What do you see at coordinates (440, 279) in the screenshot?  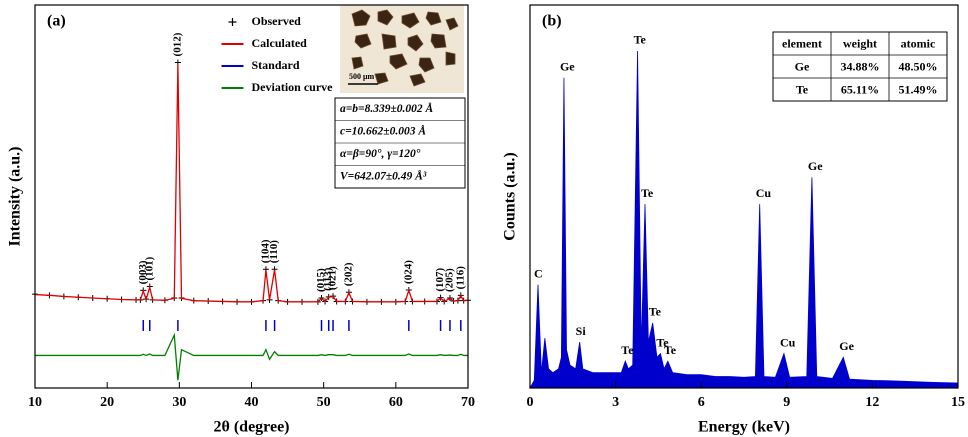 I see `peak-label: (107)` at bounding box center [440, 279].